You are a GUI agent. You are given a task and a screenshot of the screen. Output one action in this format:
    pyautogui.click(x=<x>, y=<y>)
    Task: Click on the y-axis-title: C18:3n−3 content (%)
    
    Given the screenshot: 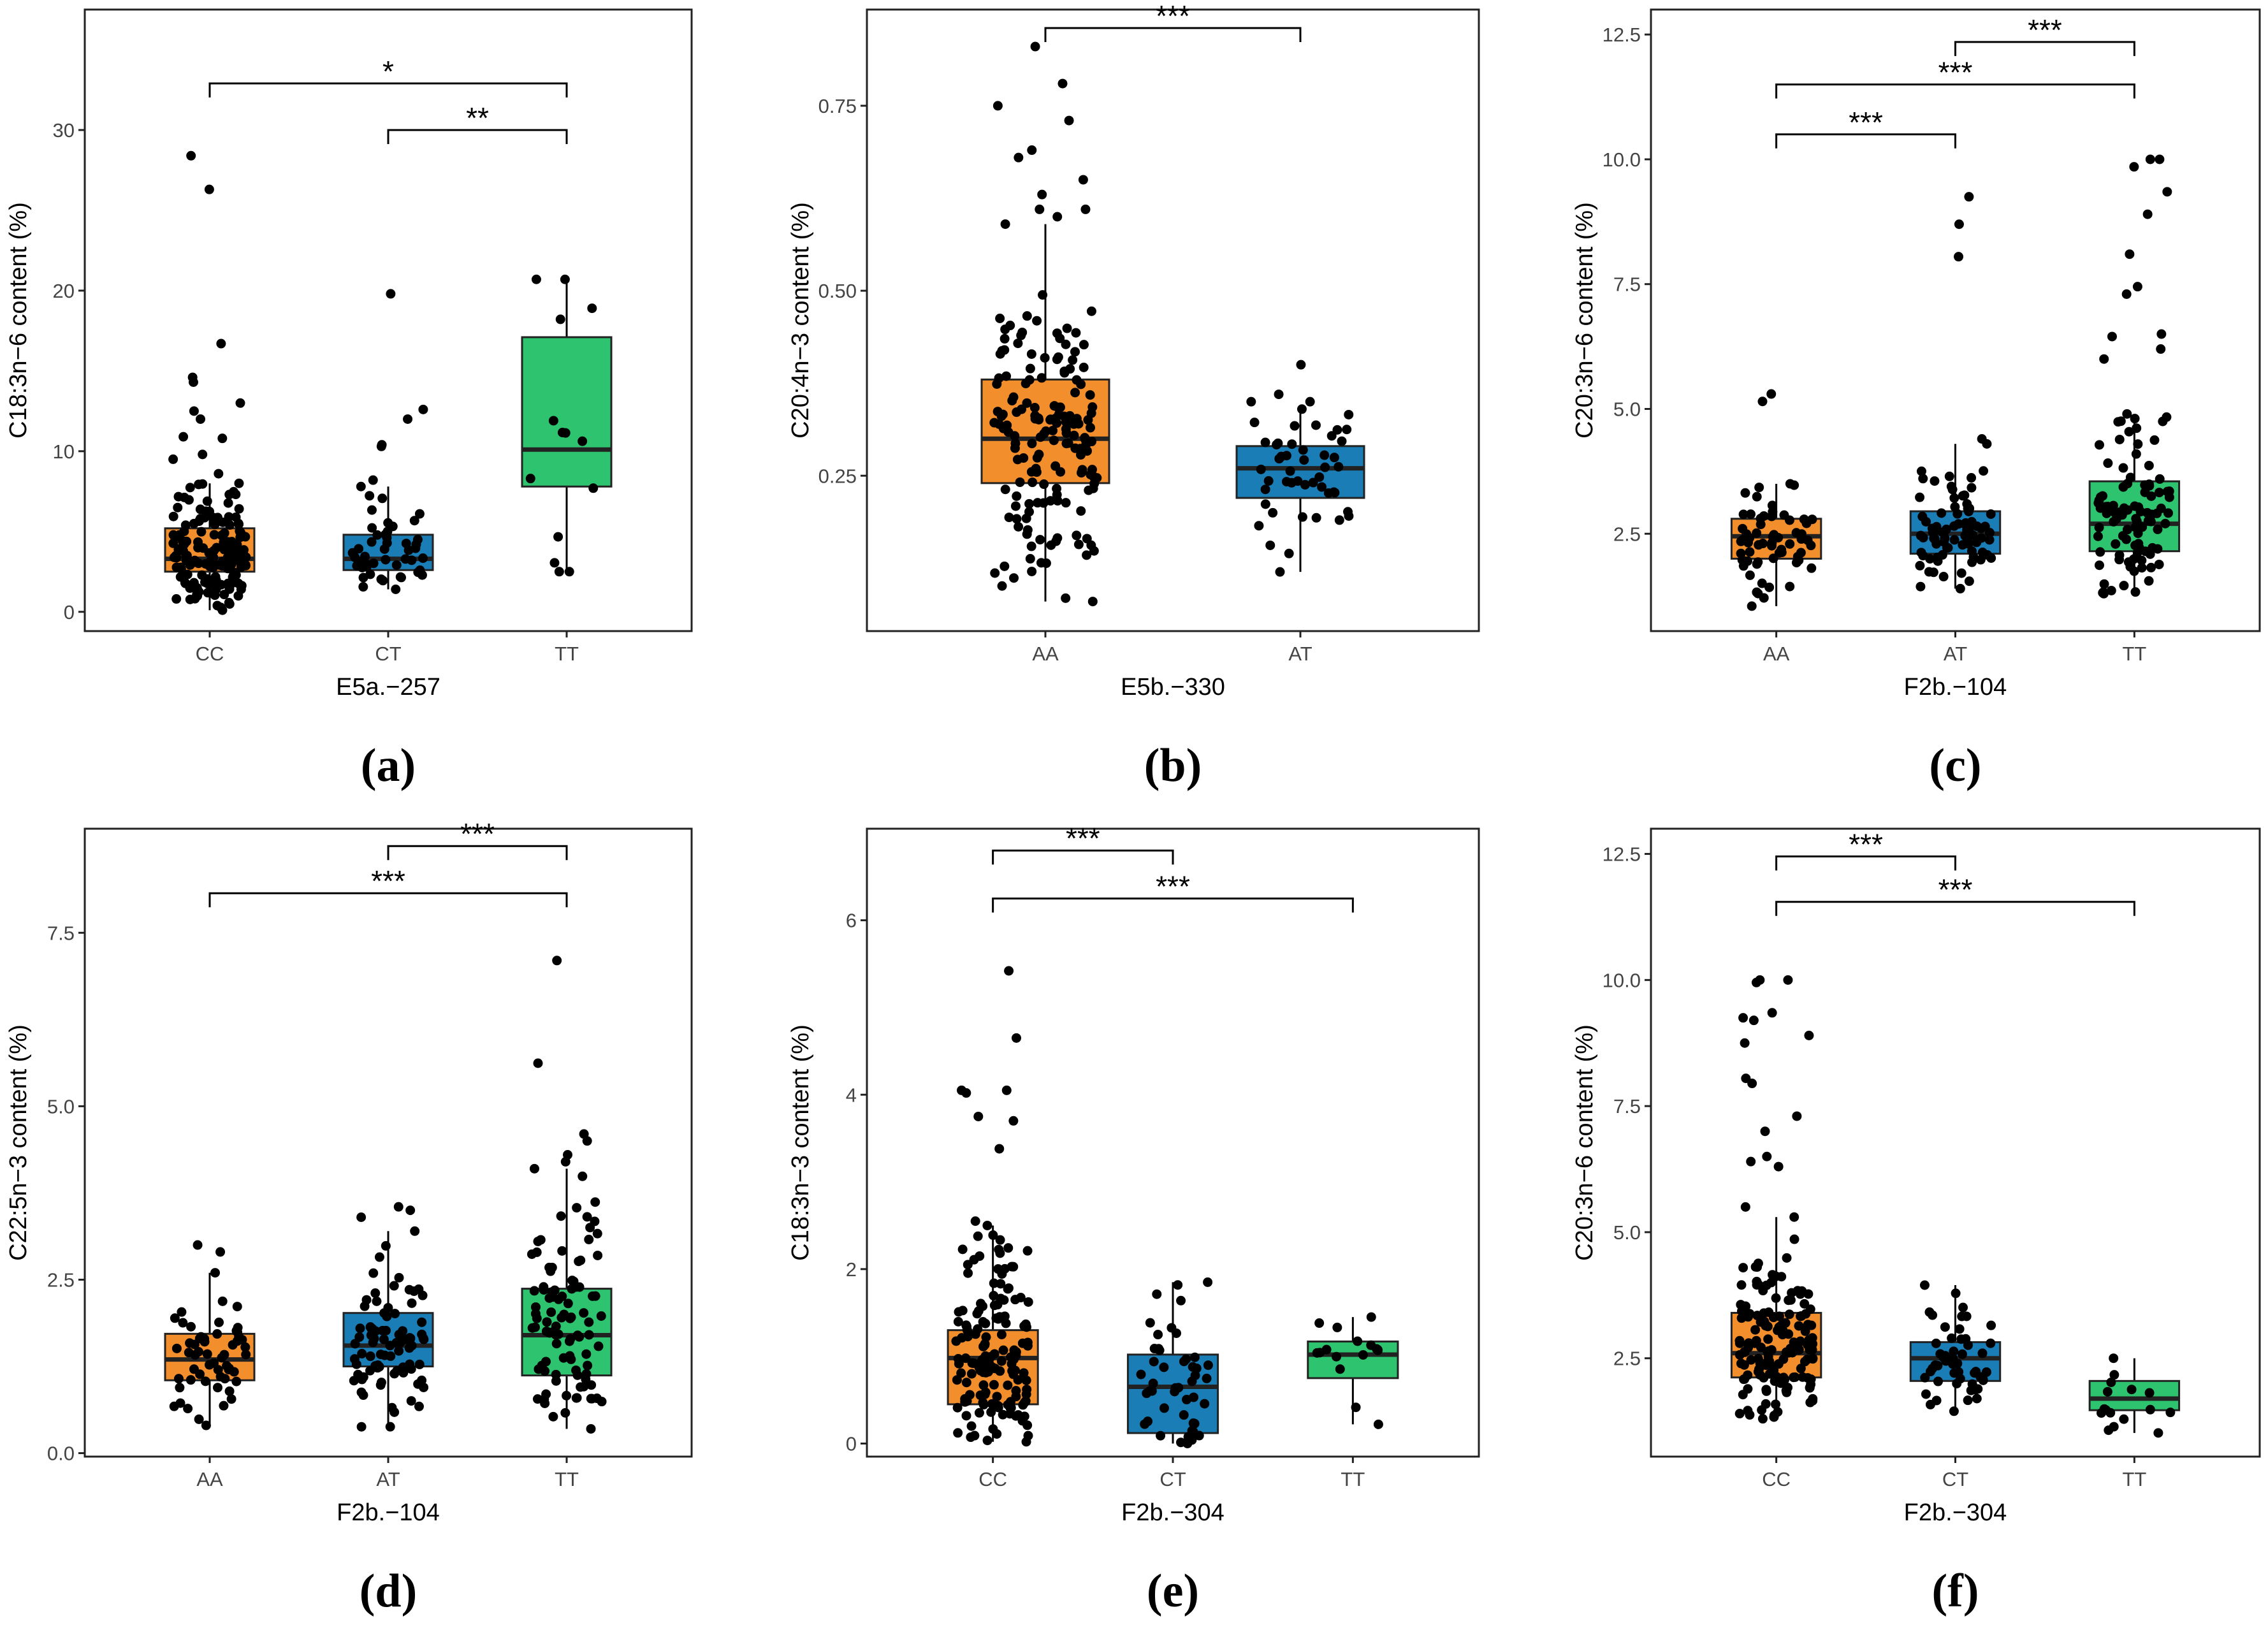 What is the action you would take?
    pyautogui.click(x=800, y=1142)
    